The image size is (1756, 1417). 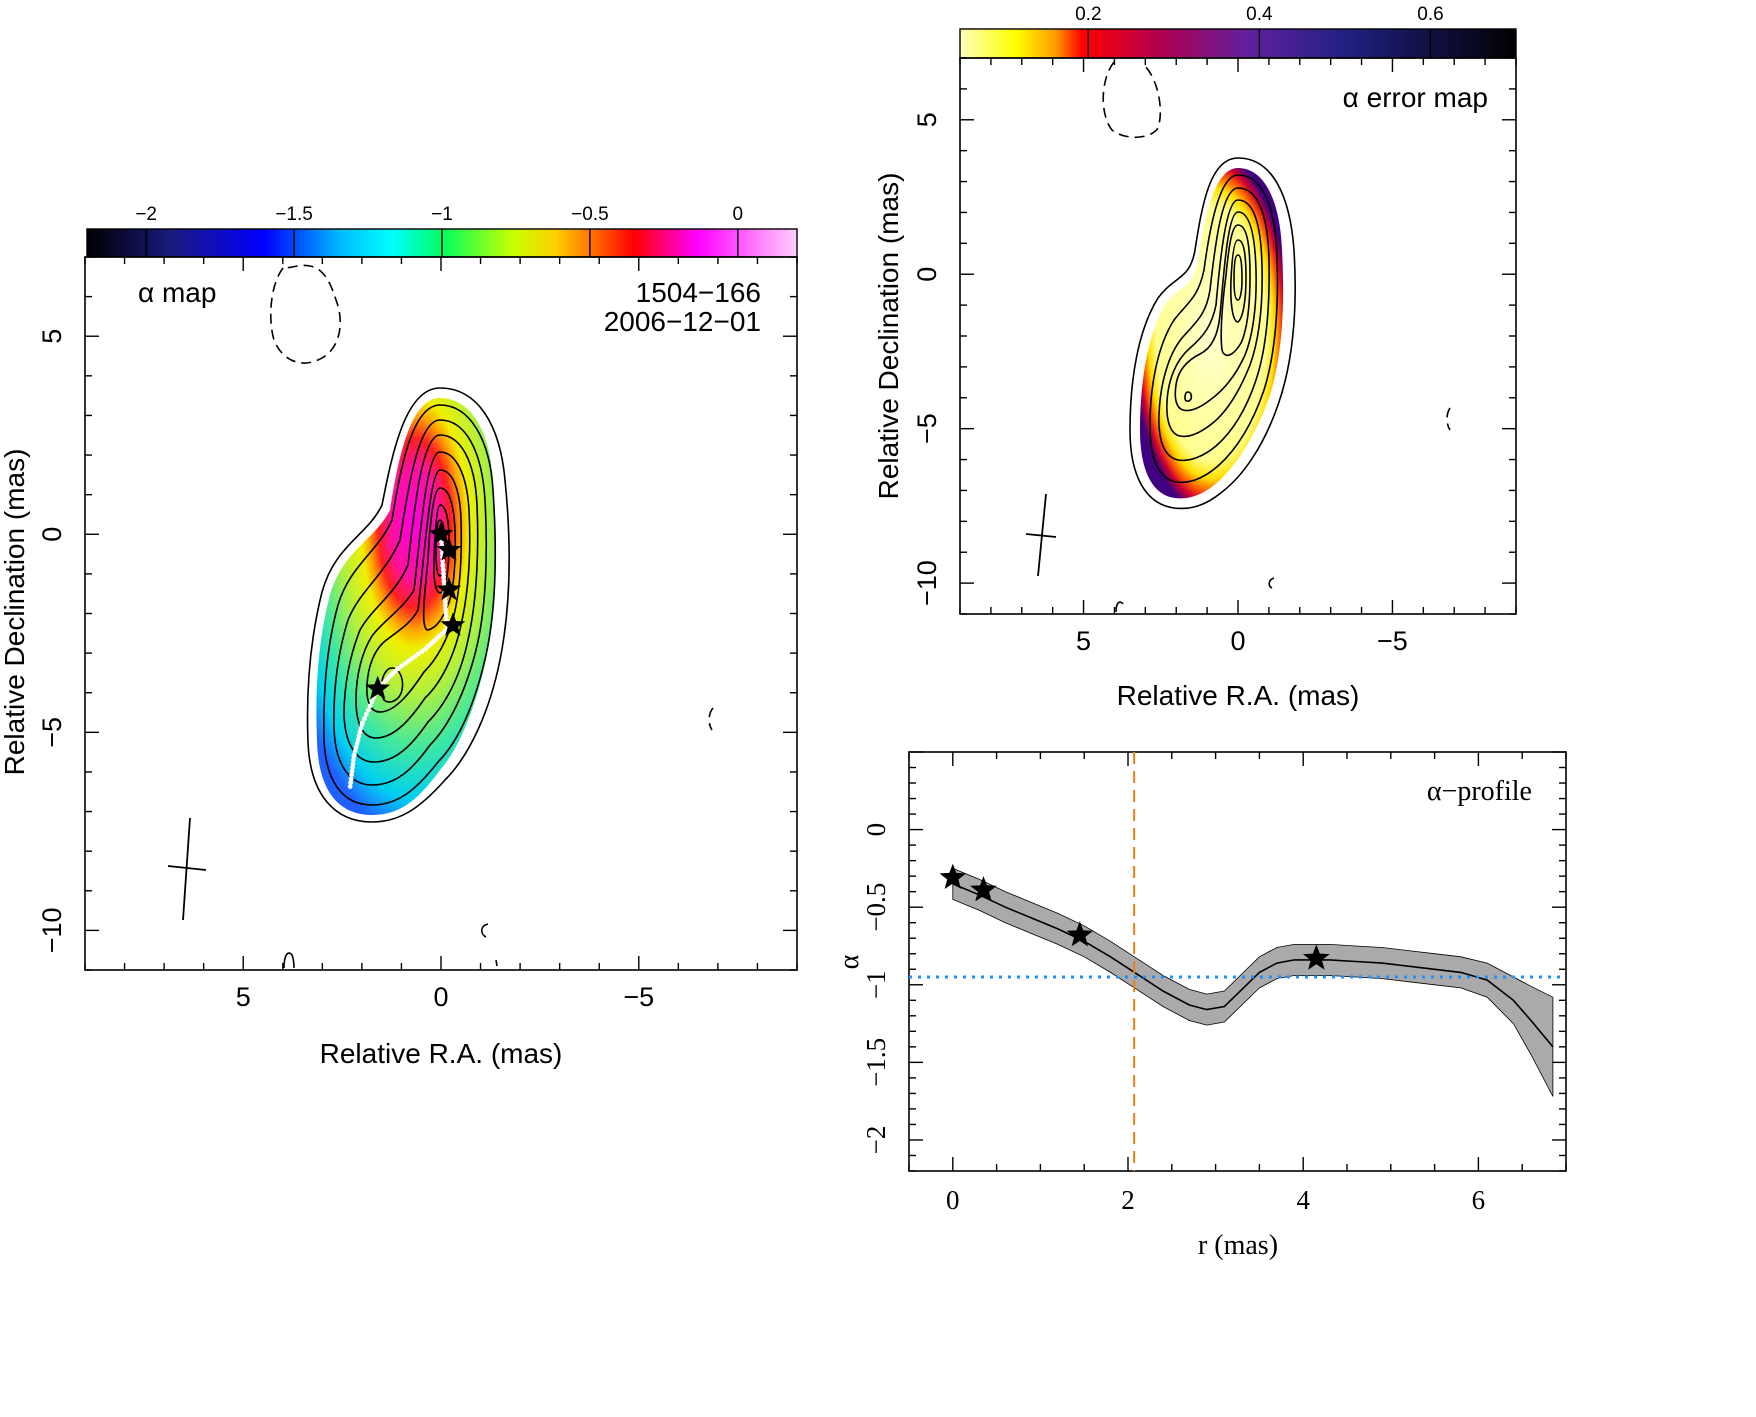 What do you see at coordinates (1253, 965) in the screenshot?
I see `alpha-profile-line` at bounding box center [1253, 965].